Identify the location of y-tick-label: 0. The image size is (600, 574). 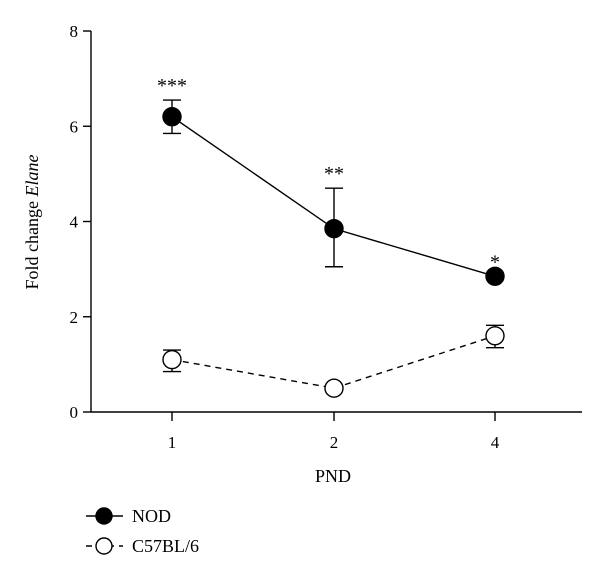
(74, 412).